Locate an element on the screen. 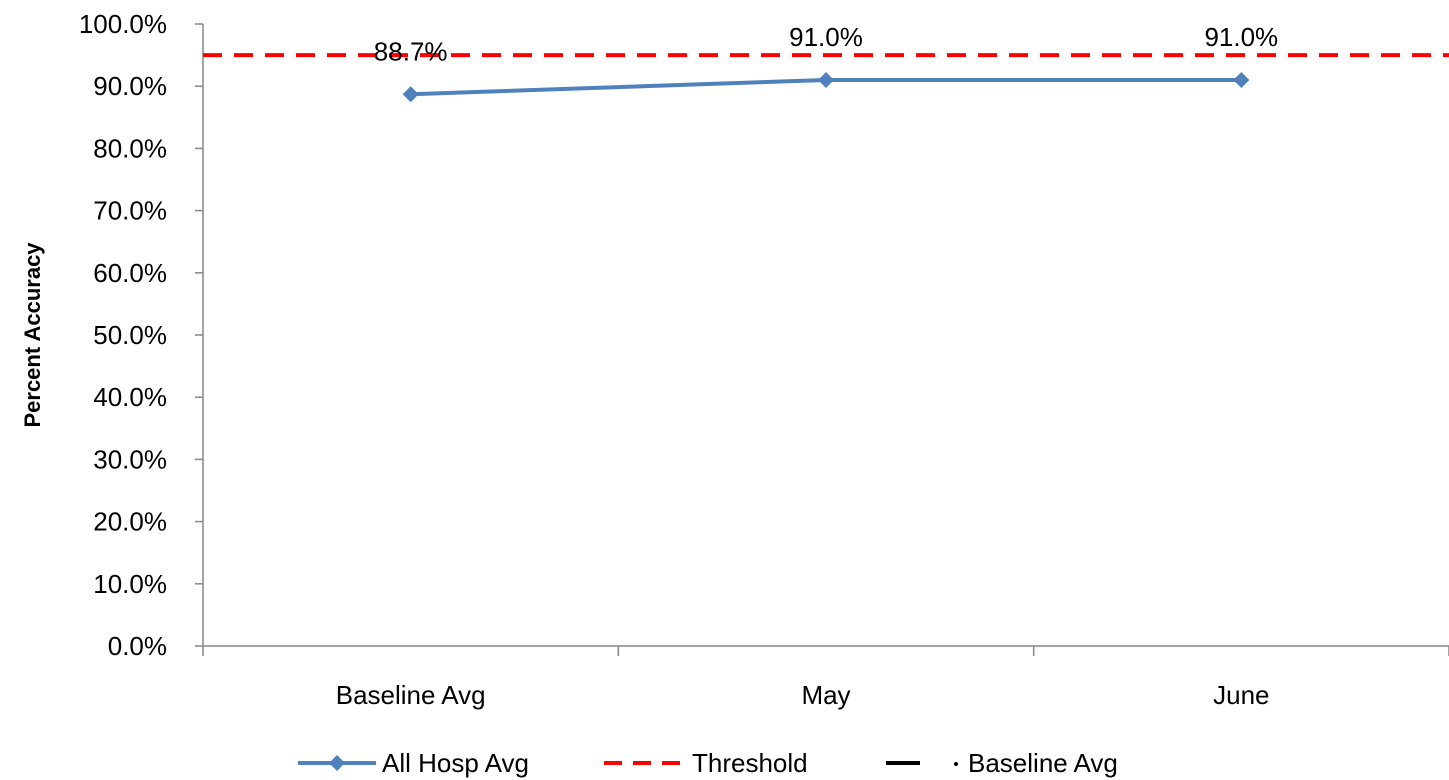  y-tick-label: 50.0% is located at coordinates (130, 335).